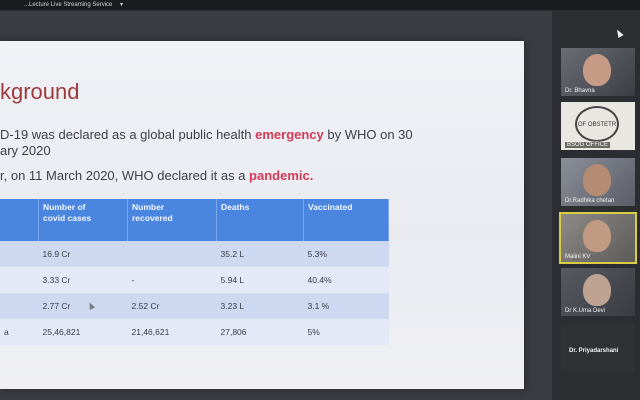  I want to click on window-title-bar: ...Lecture Live Streaming Service ▾, so click(320, 5).